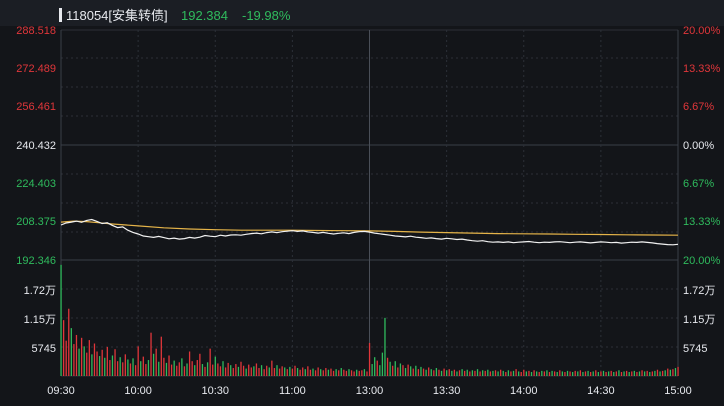  What do you see at coordinates (215, 391) in the screenshot?
I see `time-axis-label: 10:30` at bounding box center [215, 391].